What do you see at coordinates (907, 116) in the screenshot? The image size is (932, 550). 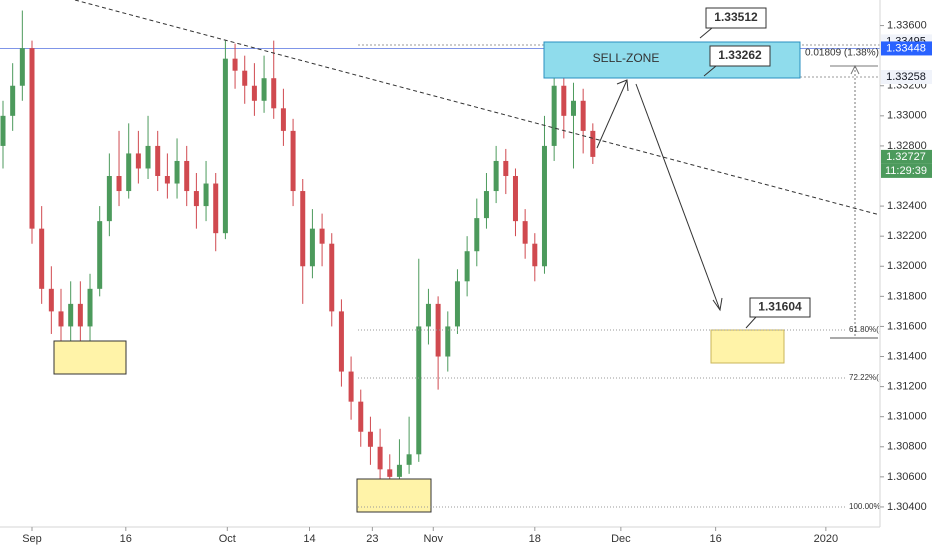 I see `y-tick-label: 1.33000` at bounding box center [907, 116].